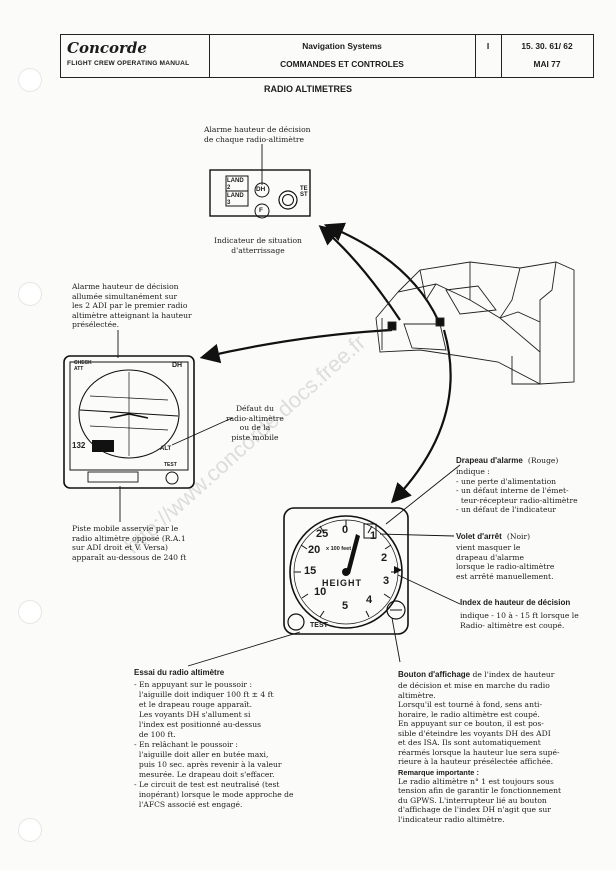 This screenshot has width=616, height=870. What do you see at coordinates (79, 445) in the screenshot?
I see `adi-value: 132` at bounding box center [79, 445].